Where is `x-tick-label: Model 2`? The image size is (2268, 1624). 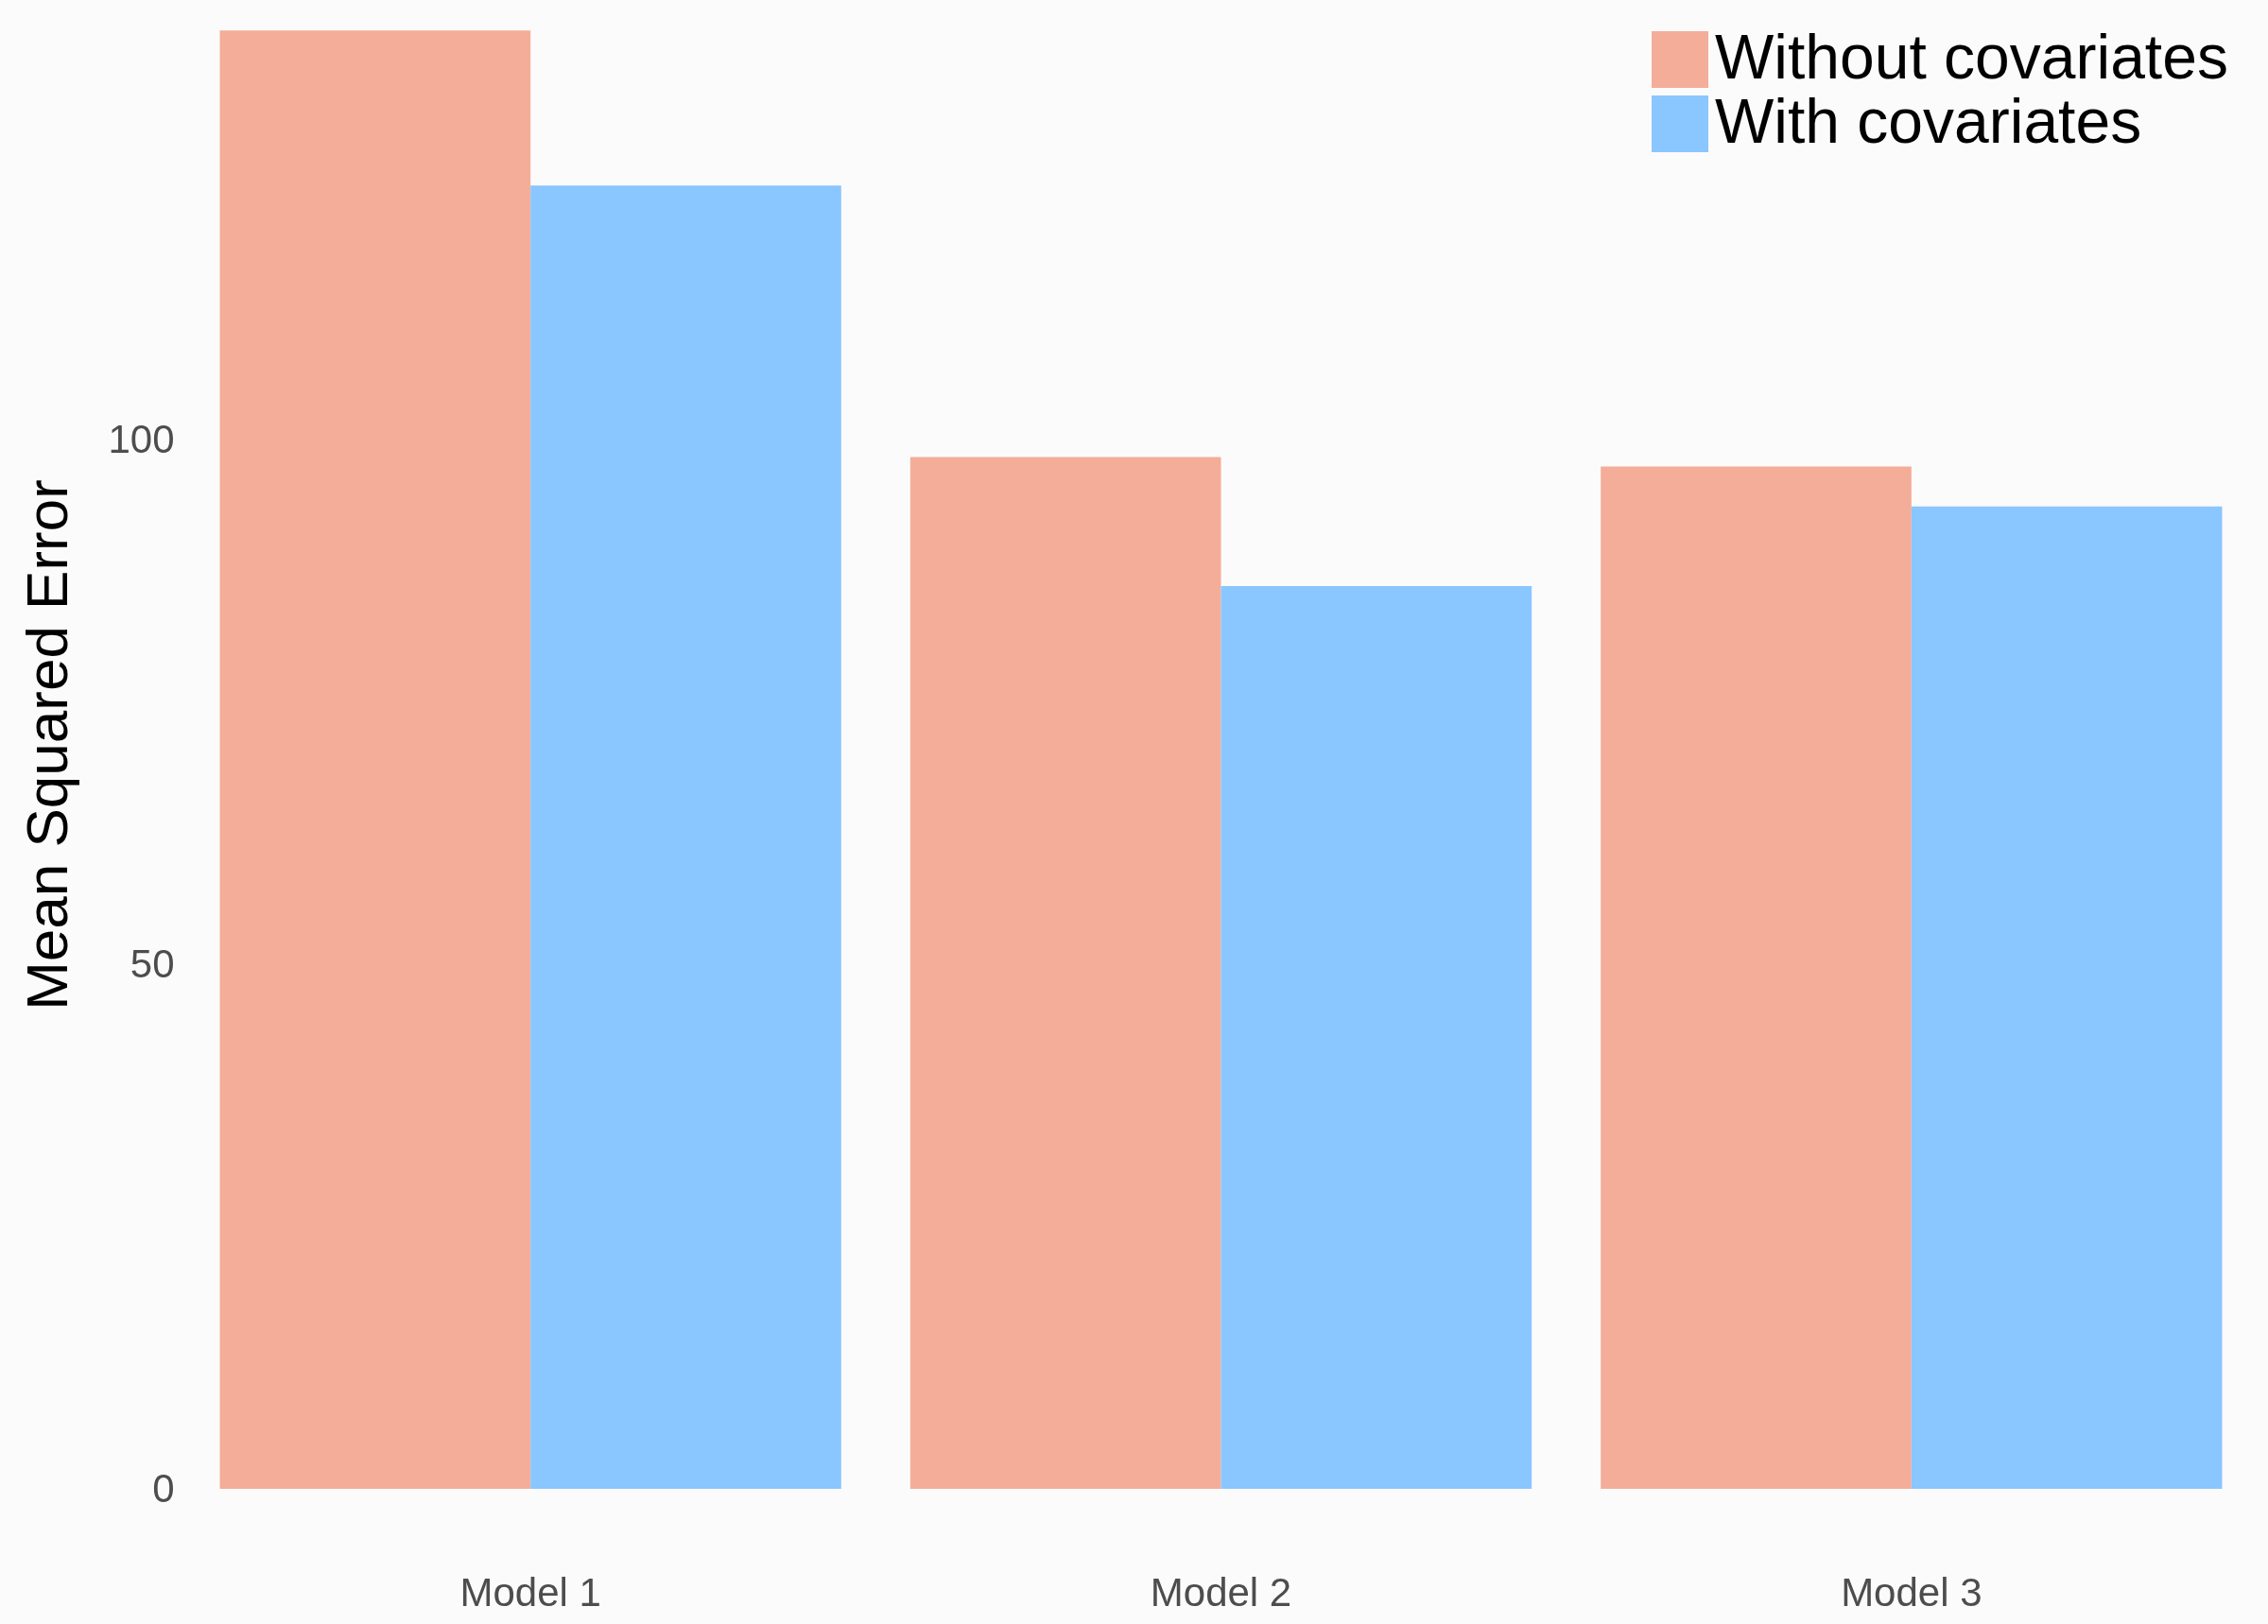 x-tick-label: Model 2 is located at coordinates (1221, 1592).